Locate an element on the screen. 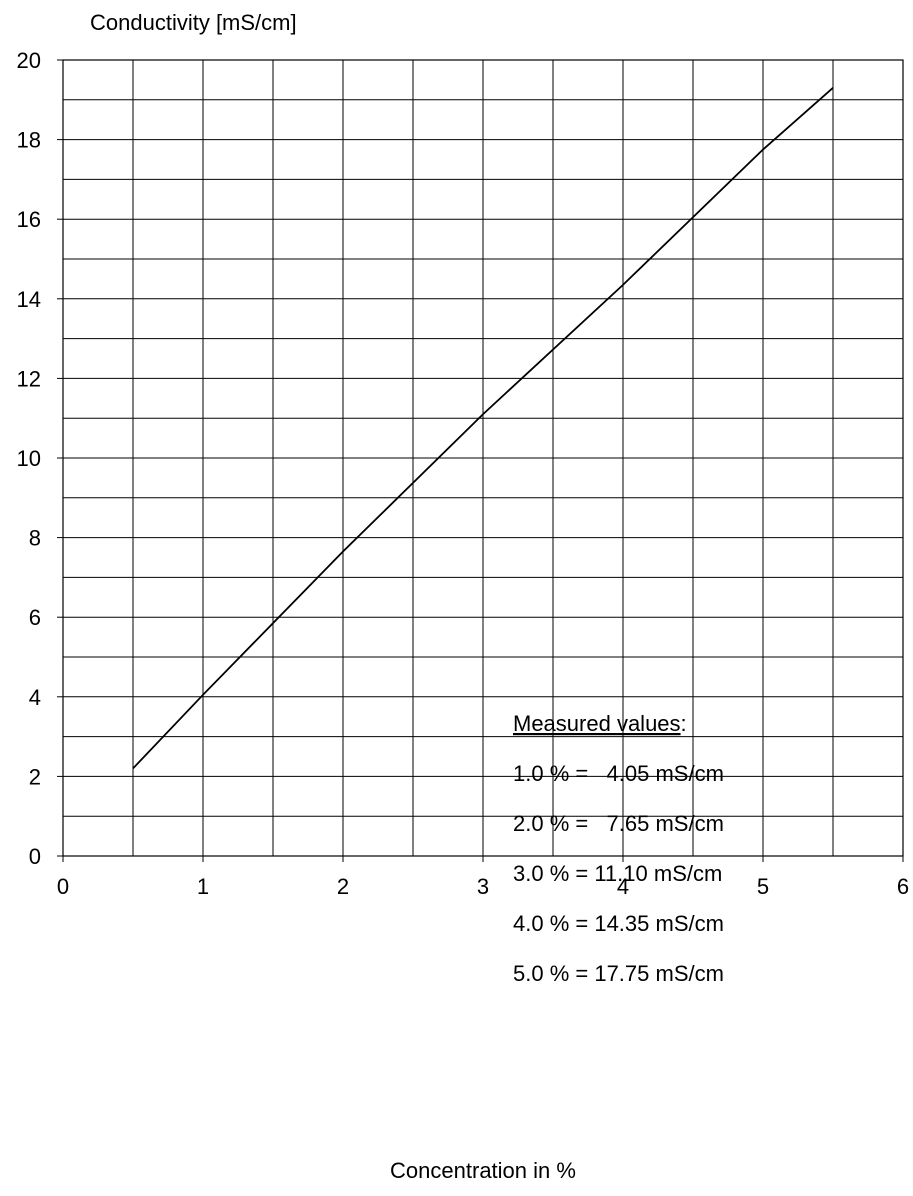 Image resolution: width=913 pixels, height=1196 pixels. annotation-heading: Measured values: is located at coordinates (600, 723).